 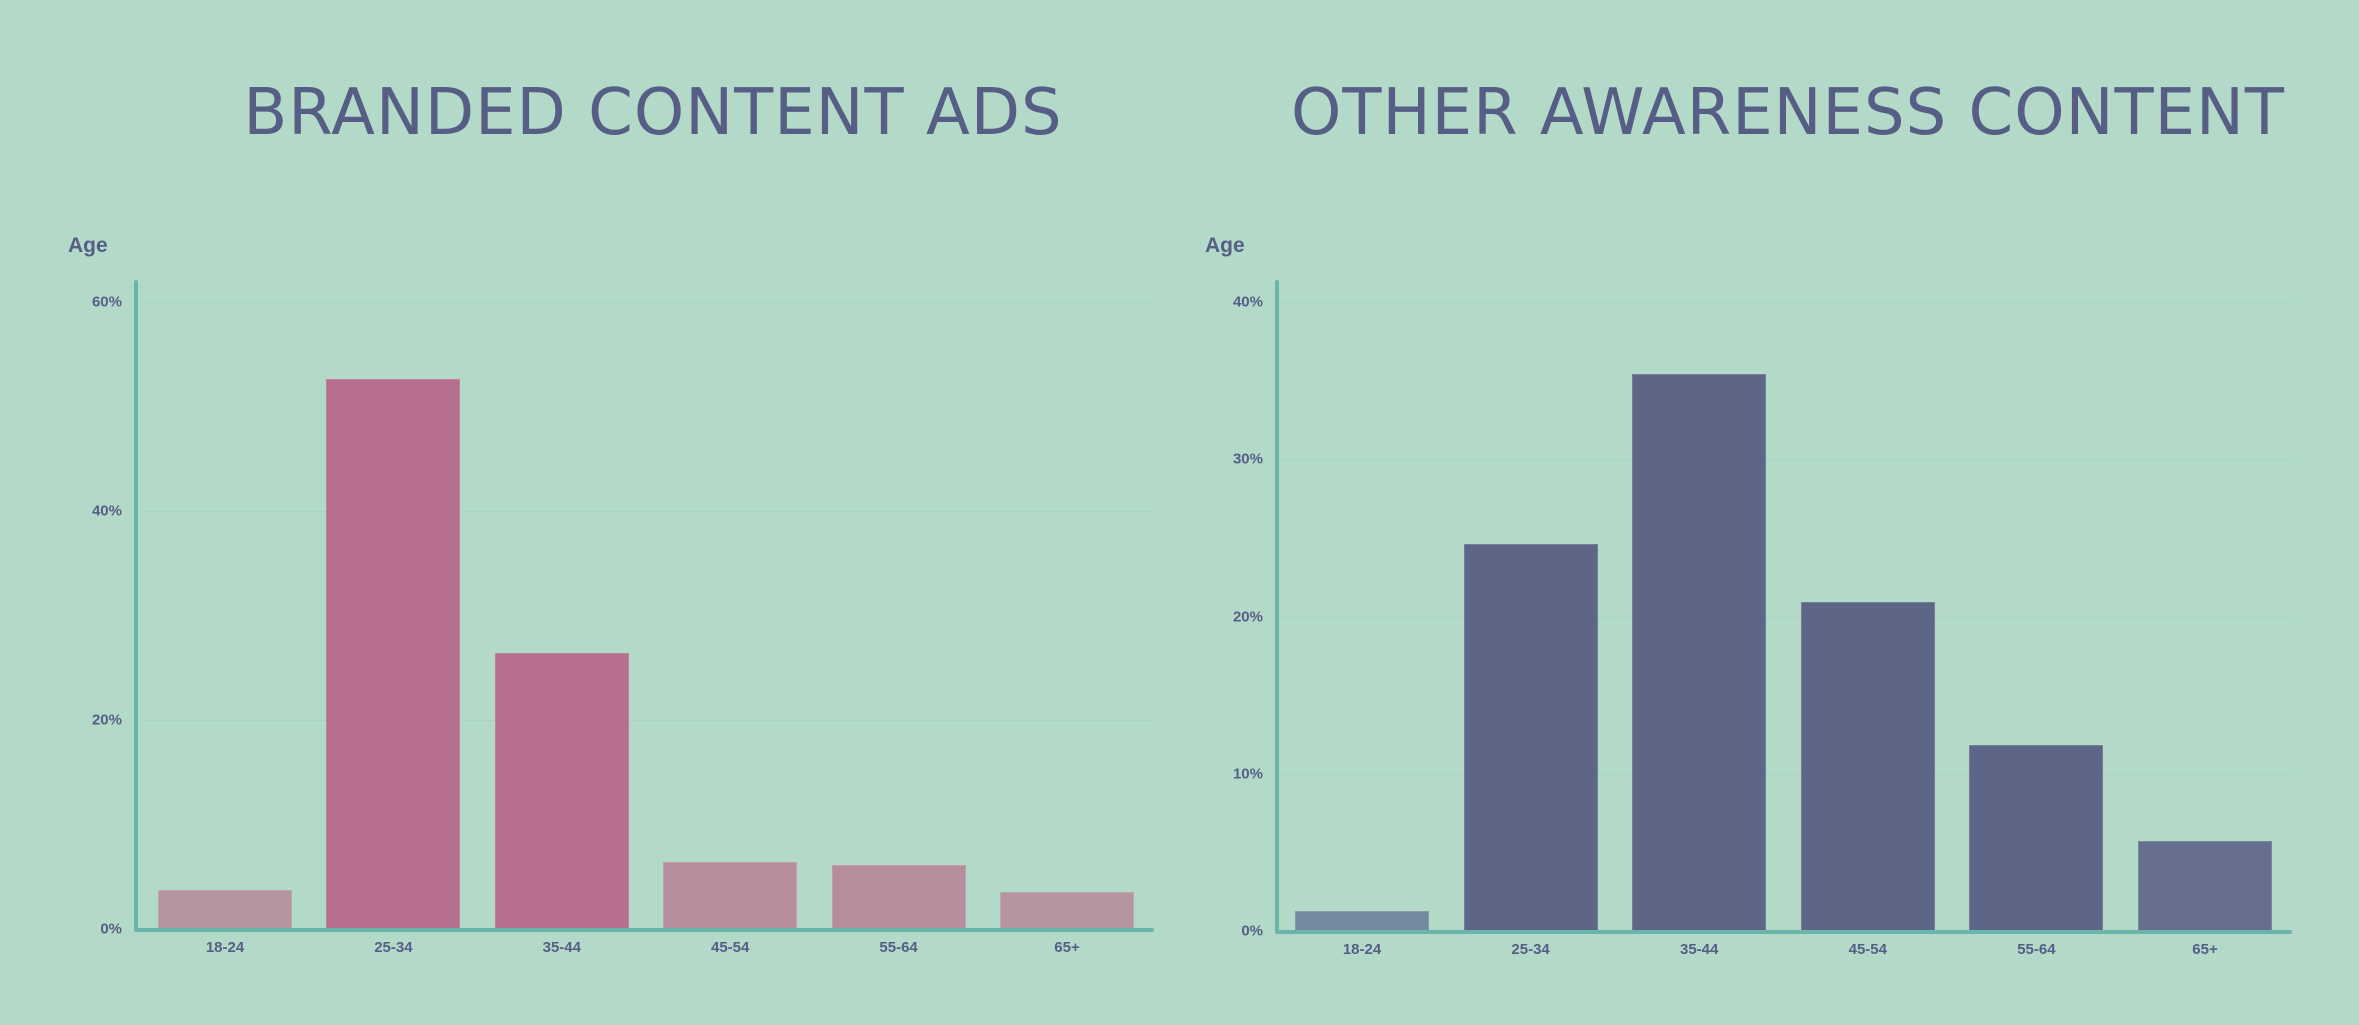 I want to click on chart-title-branded-content-ads: BRANDED CONTENT ADS, so click(x=653, y=113).